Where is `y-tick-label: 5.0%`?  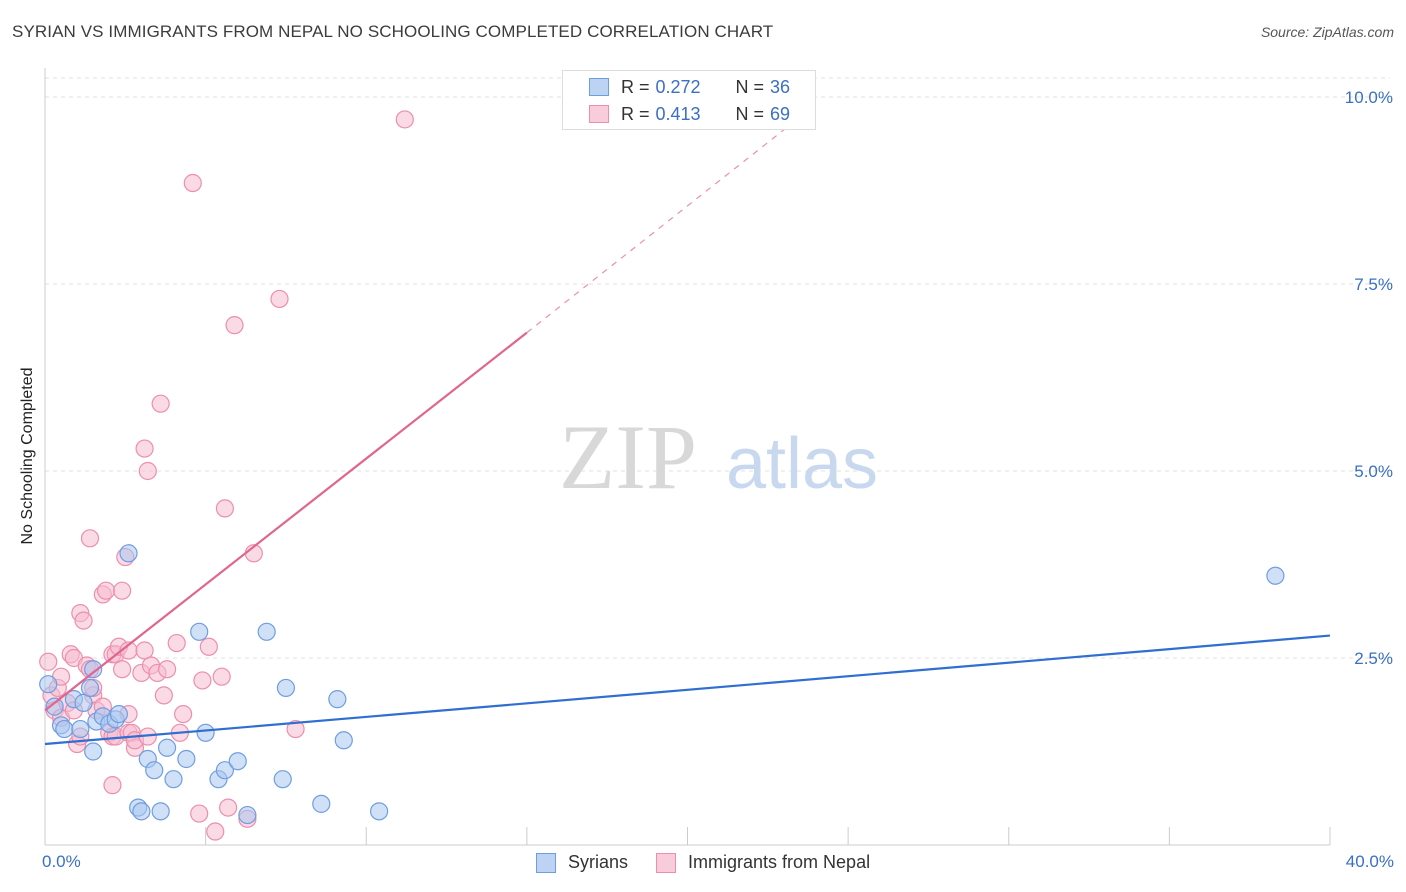
y-tick-label: 5.0% is located at coordinates (1373, 471).